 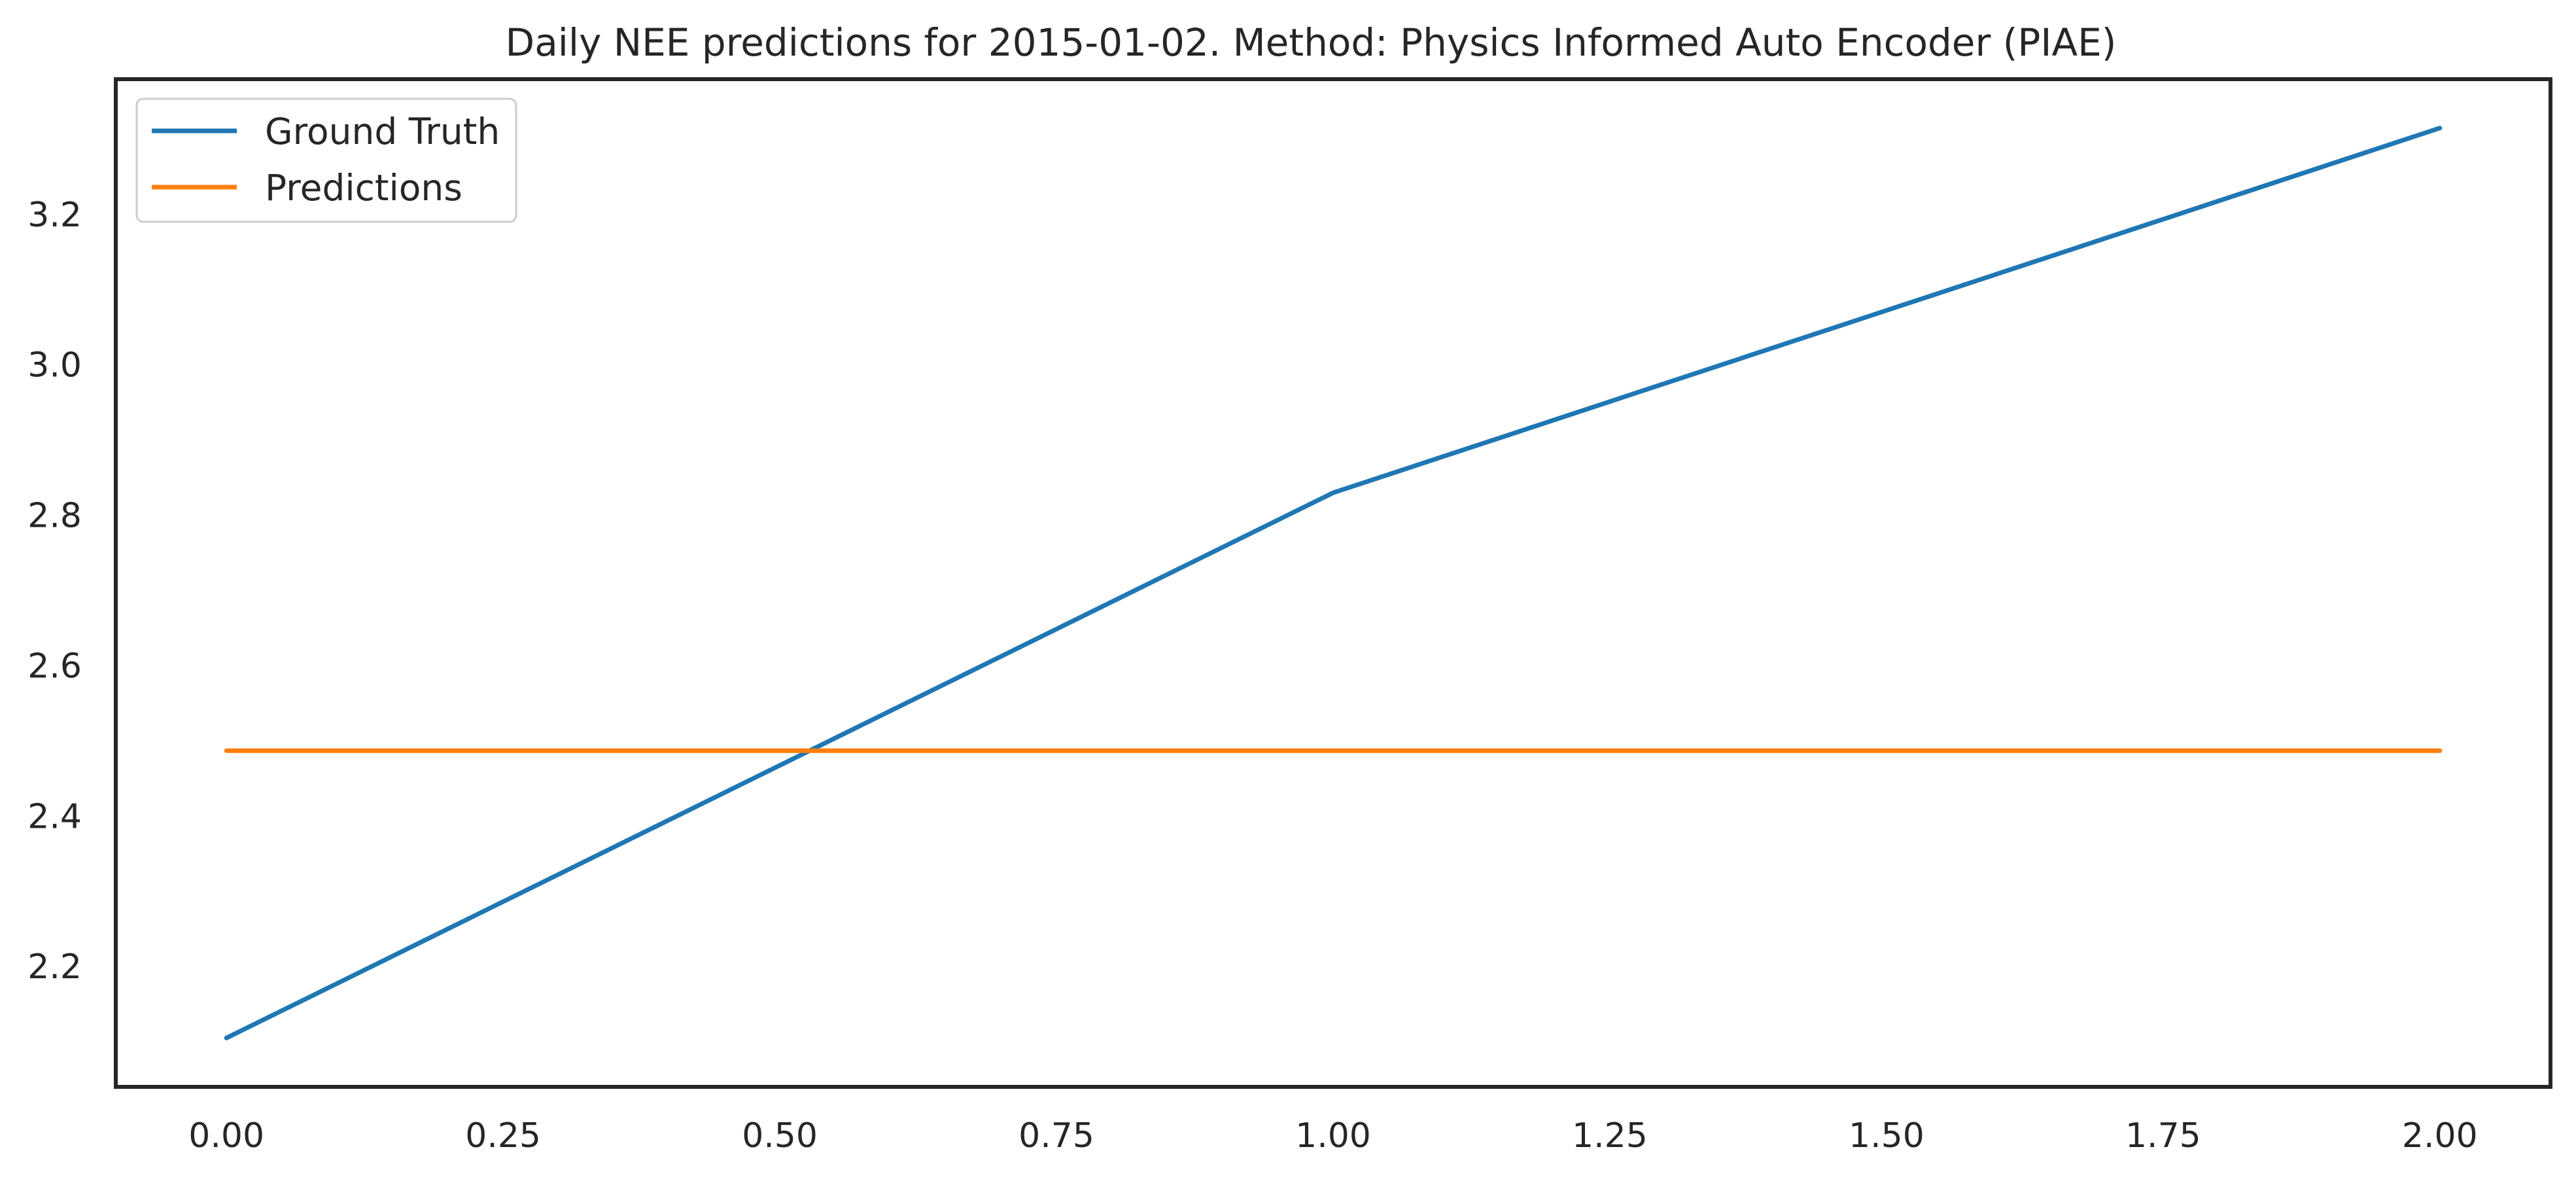 What do you see at coordinates (54, 366) in the screenshot?
I see `y-tick-label: 3.0` at bounding box center [54, 366].